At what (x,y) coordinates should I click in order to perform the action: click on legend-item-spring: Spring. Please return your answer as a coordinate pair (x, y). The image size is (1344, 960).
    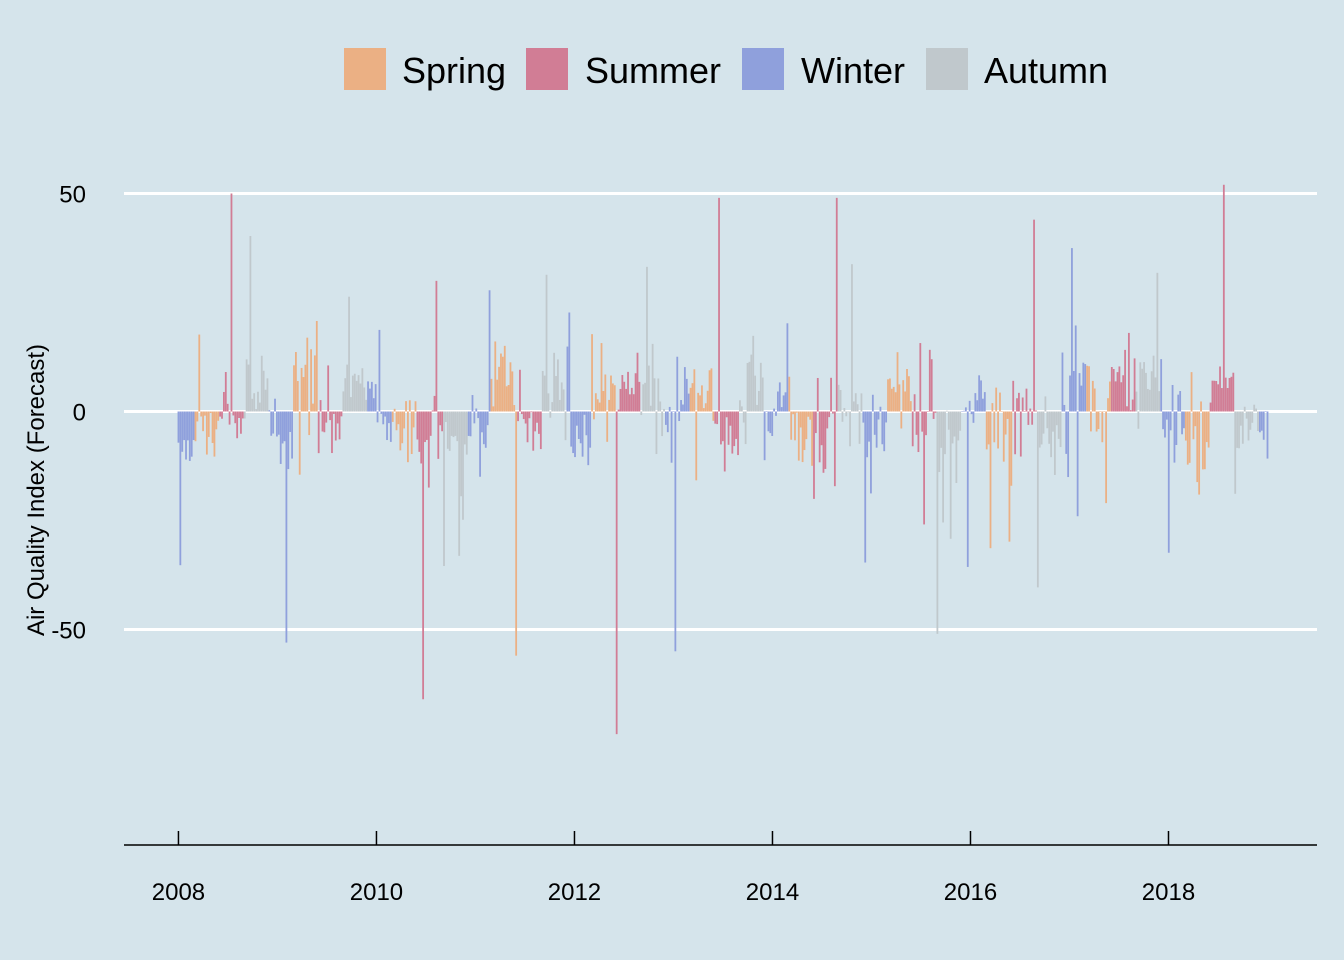
    Looking at the image, I should click on (425, 69).